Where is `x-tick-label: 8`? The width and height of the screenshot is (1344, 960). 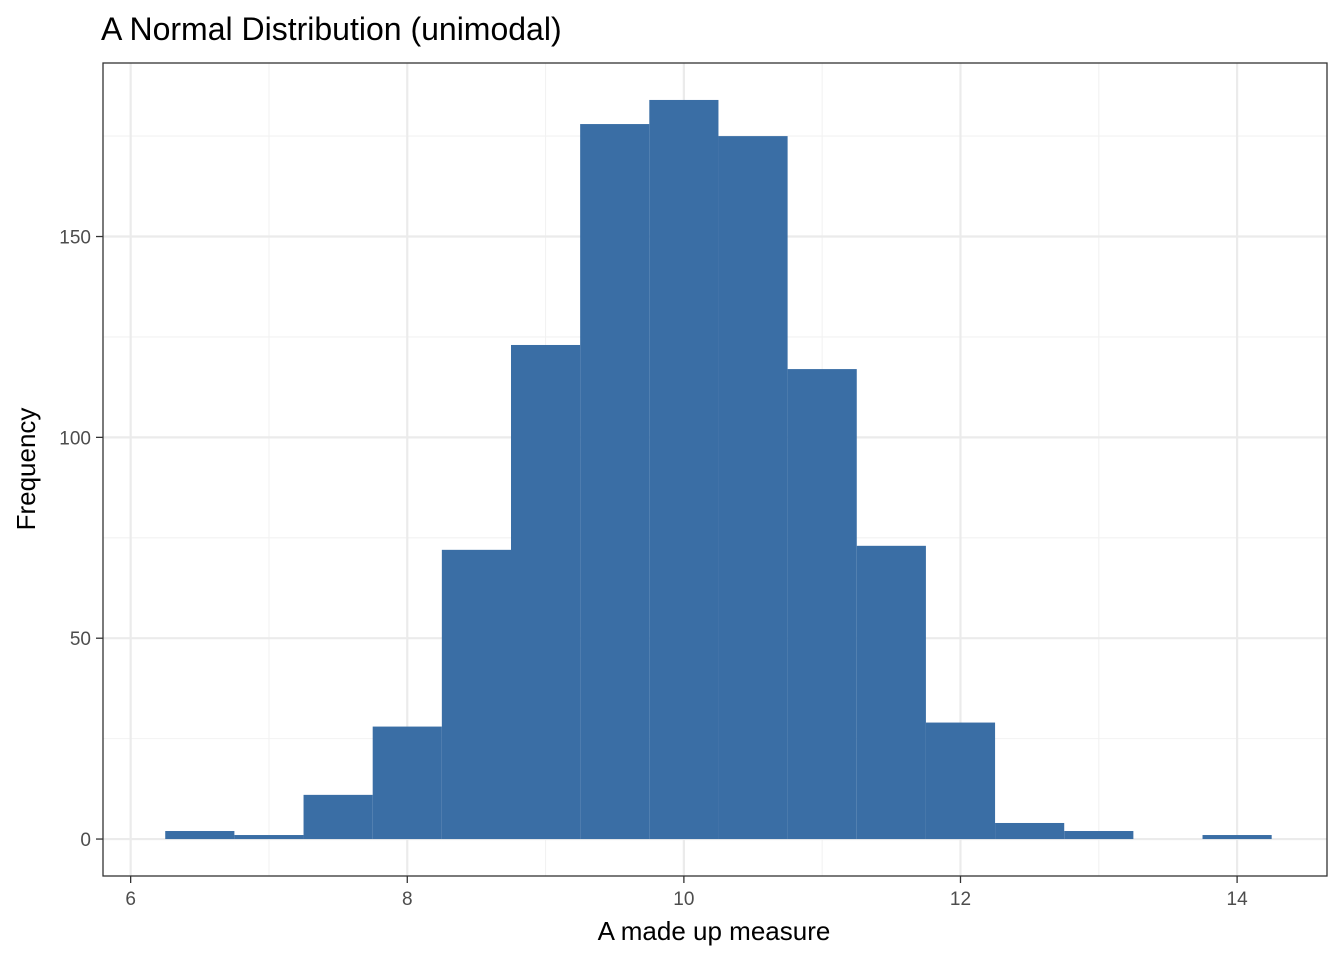
x-tick-label: 8 is located at coordinates (407, 899).